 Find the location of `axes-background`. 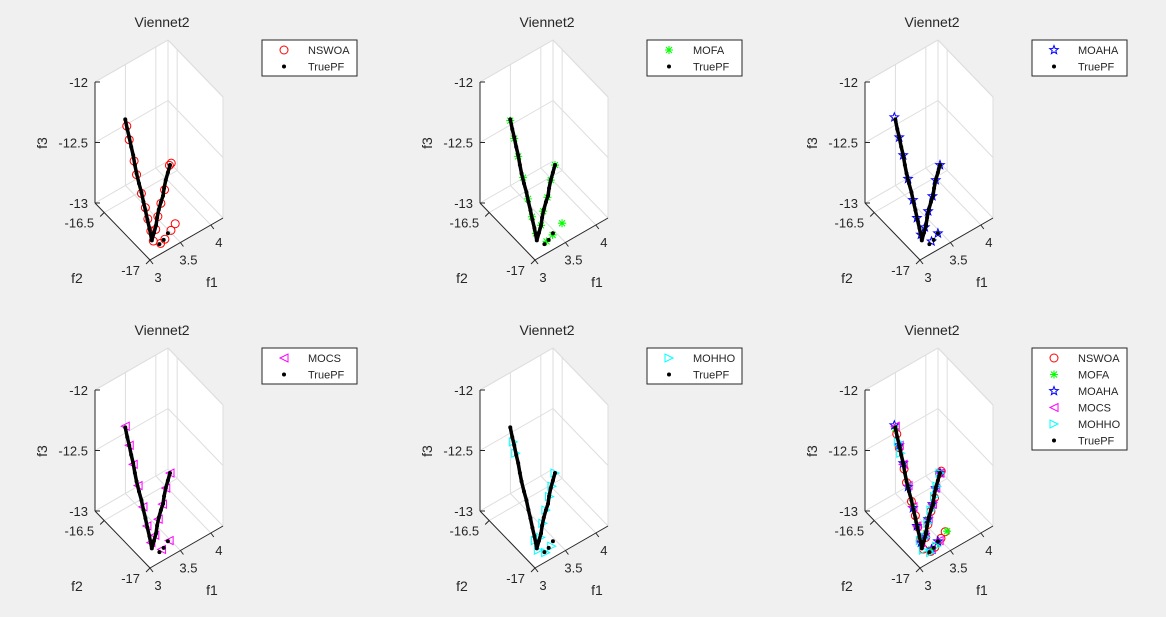

axes-background is located at coordinates (544, 458).